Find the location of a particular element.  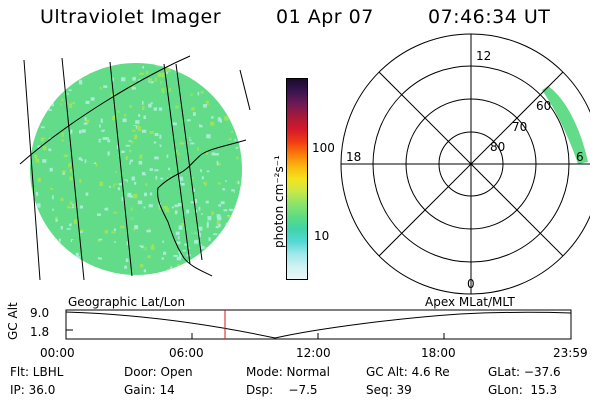

lat-label-70: 70 is located at coordinates (519, 127).